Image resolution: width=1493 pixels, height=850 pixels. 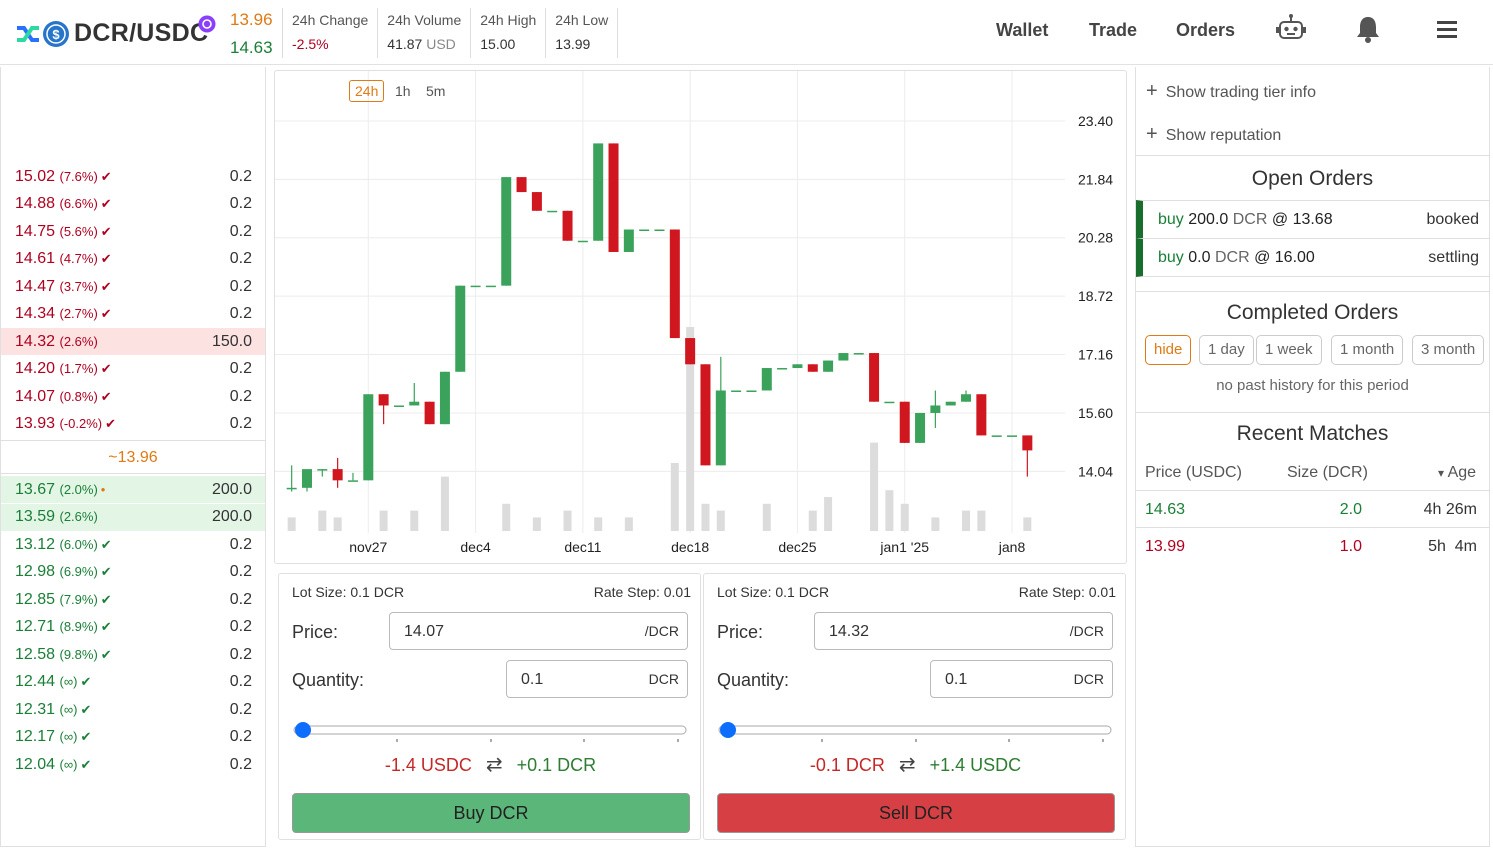 I want to click on timeframe-24h: 24h, so click(x=367, y=91).